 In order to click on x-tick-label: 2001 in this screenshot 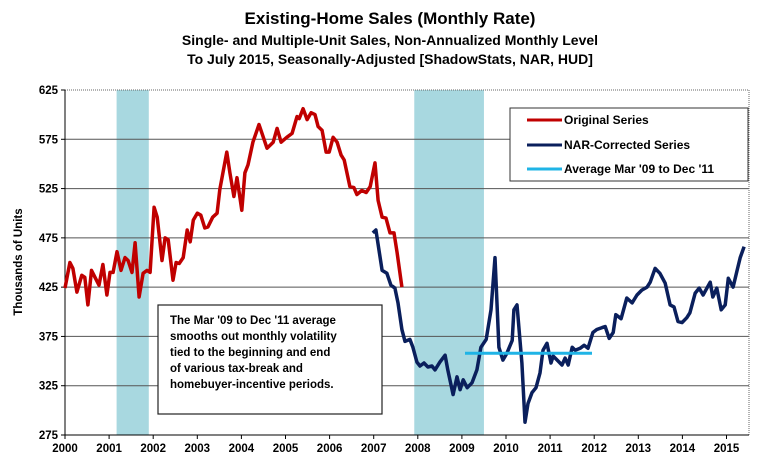, I will do `click(109, 449)`.